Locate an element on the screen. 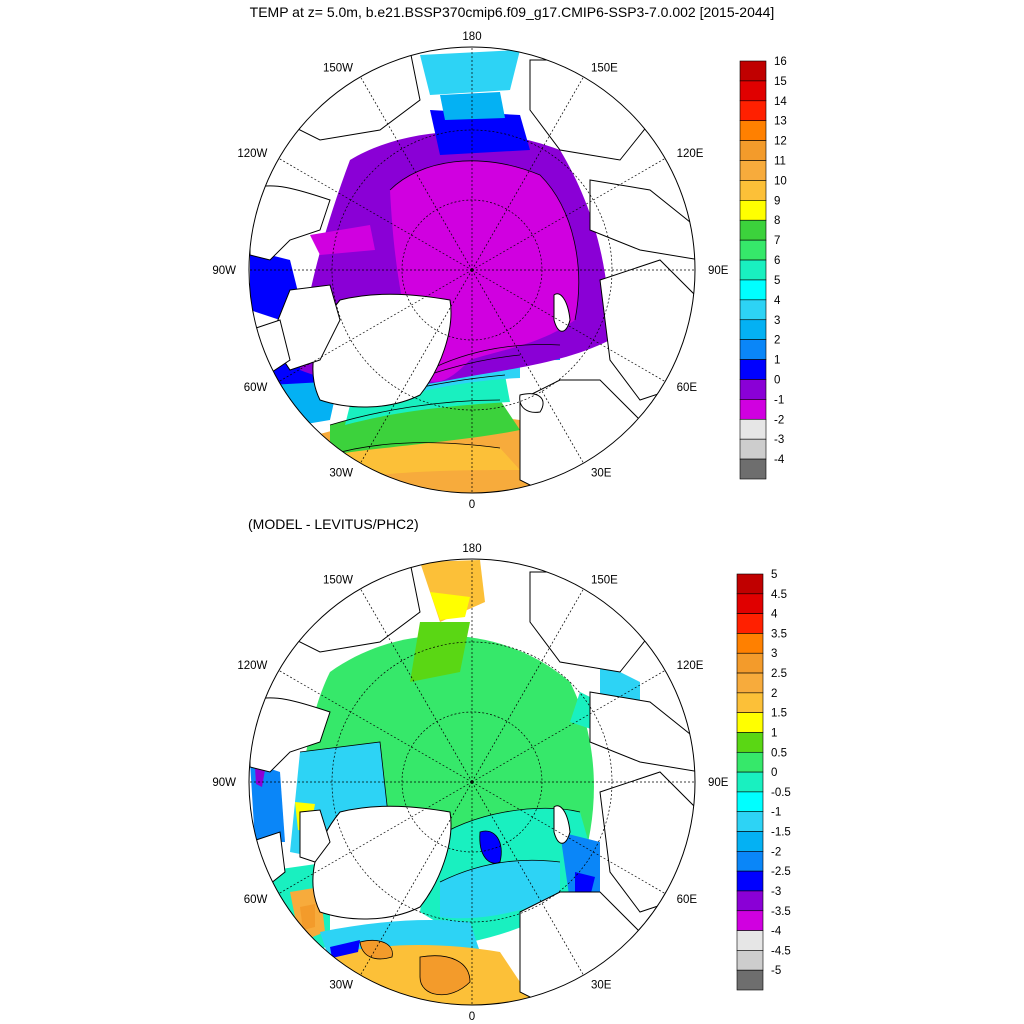 The image size is (1024, 1024). field-denmark-strait is located at coordinates (345, 949).